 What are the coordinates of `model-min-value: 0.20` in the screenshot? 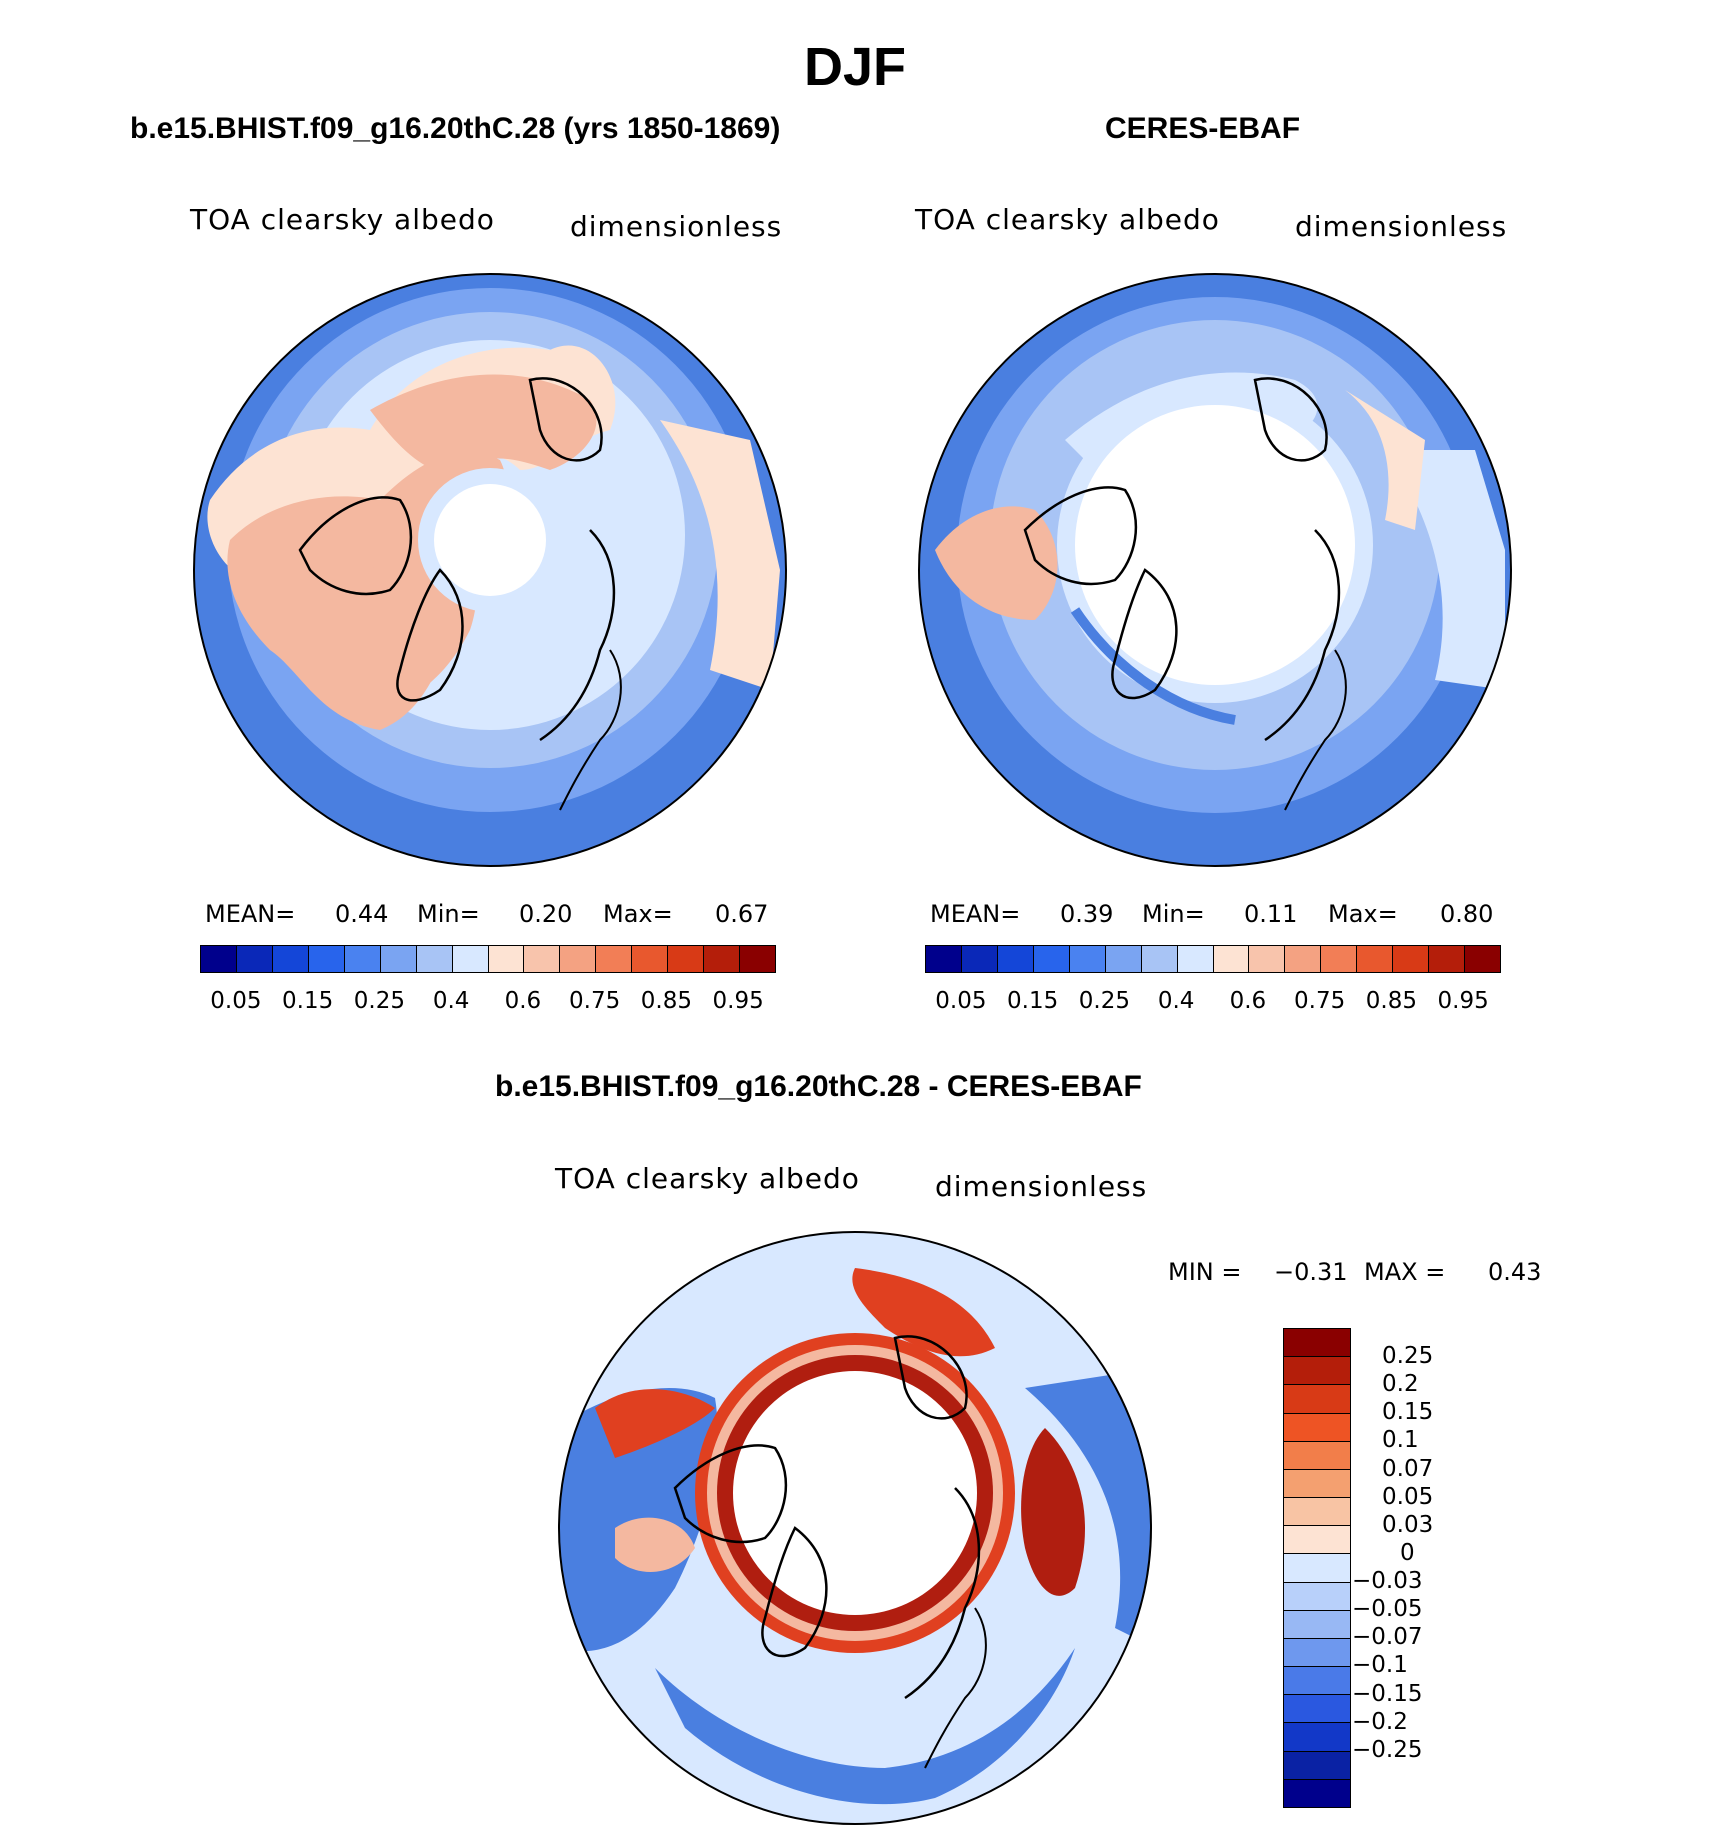 It's located at (546, 914).